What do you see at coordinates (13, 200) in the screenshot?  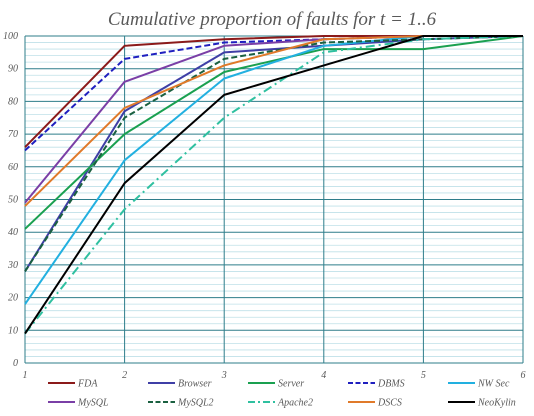 I see `y-tick-label: 50` at bounding box center [13, 200].